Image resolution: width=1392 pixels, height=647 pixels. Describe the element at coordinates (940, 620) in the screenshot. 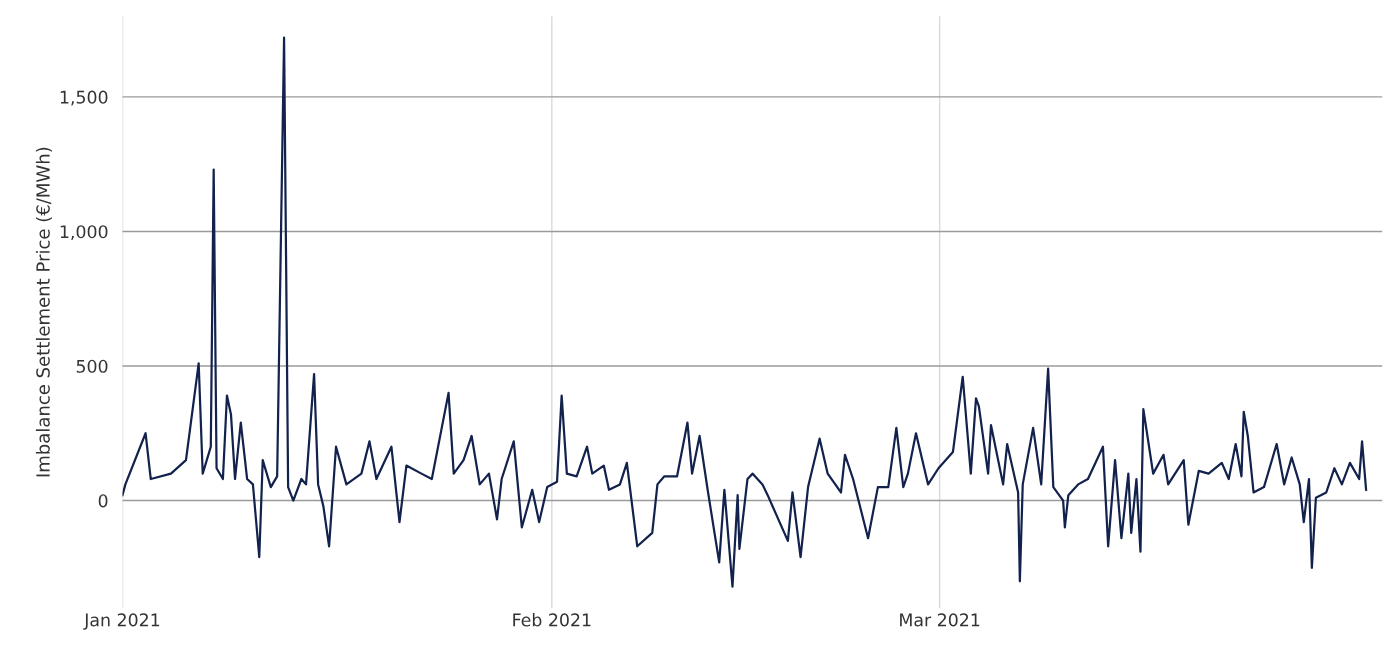

I see `x-tick-label: Mar 2021` at that location.